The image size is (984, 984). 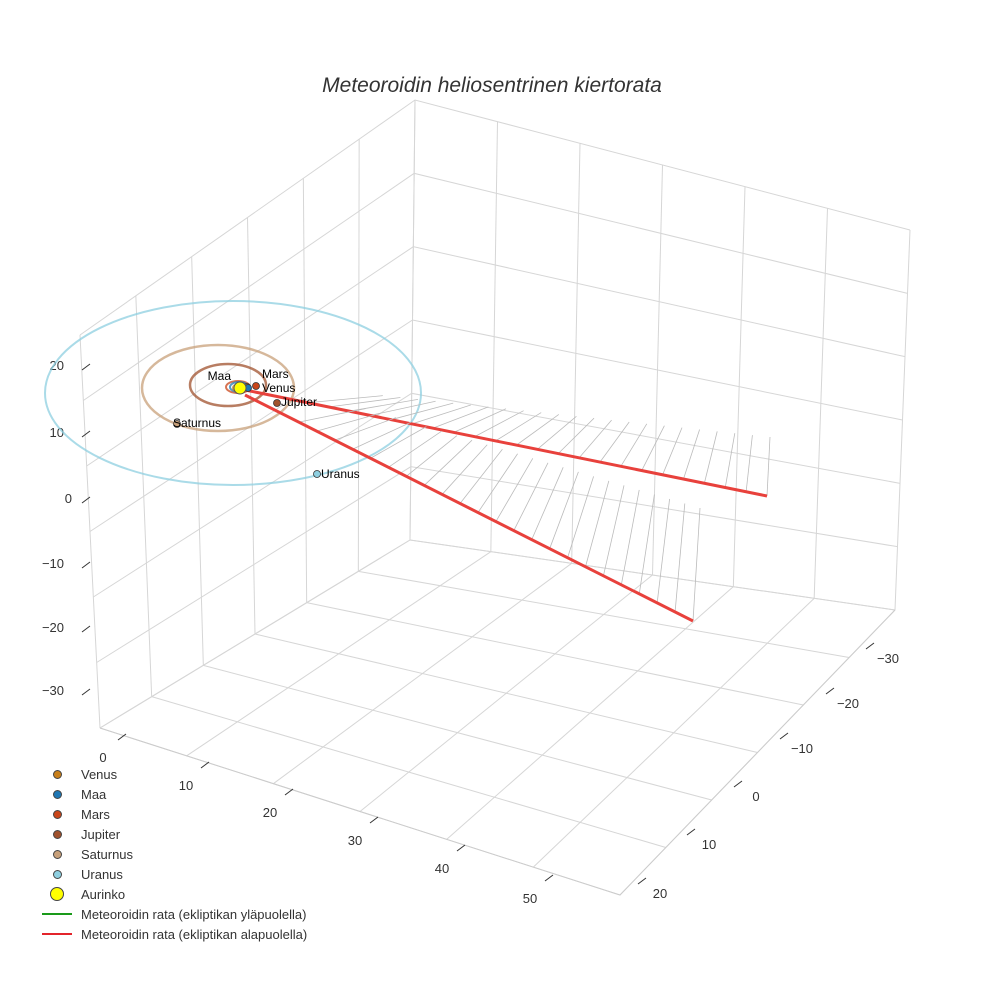 What do you see at coordinates (299, 402) in the screenshot?
I see `planet-label: Jupiter` at bounding box center [299, 402].